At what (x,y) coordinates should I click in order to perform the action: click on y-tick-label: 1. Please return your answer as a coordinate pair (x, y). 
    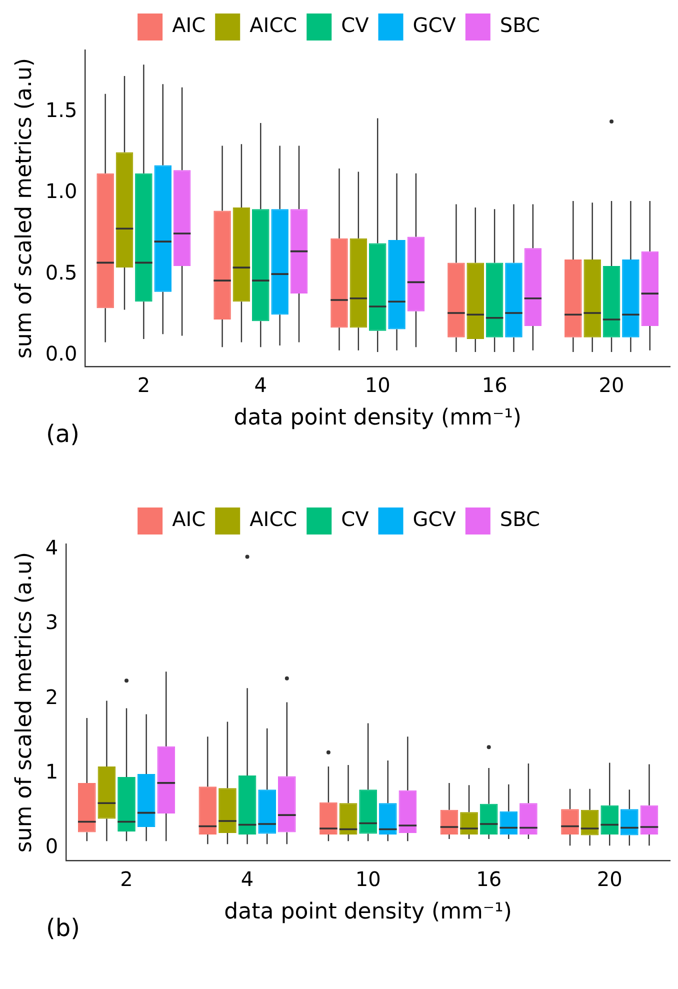
    Looking at the image, I should click on (51, 771).